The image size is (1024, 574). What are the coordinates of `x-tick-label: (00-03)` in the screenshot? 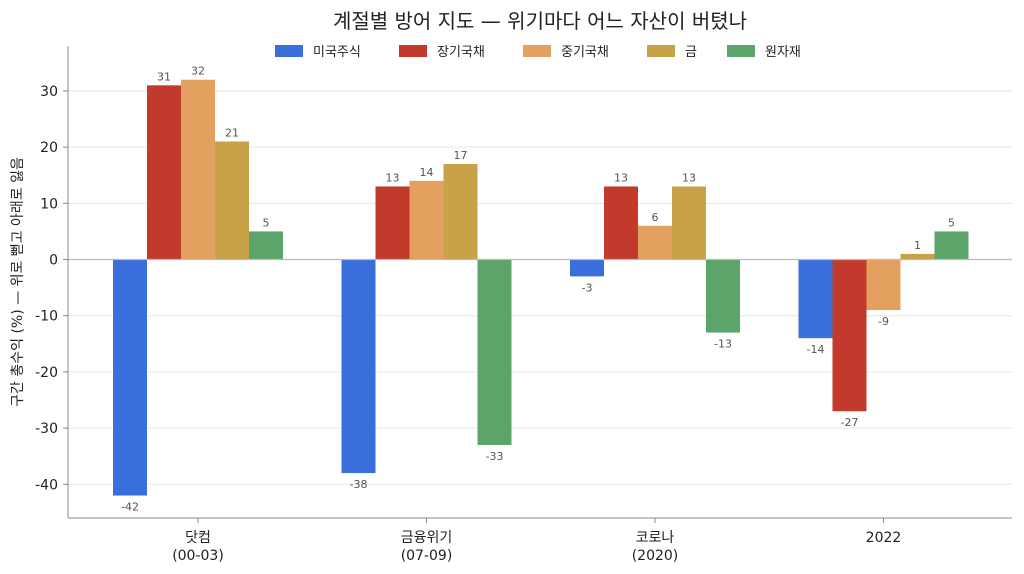 It's located at (198, 556).